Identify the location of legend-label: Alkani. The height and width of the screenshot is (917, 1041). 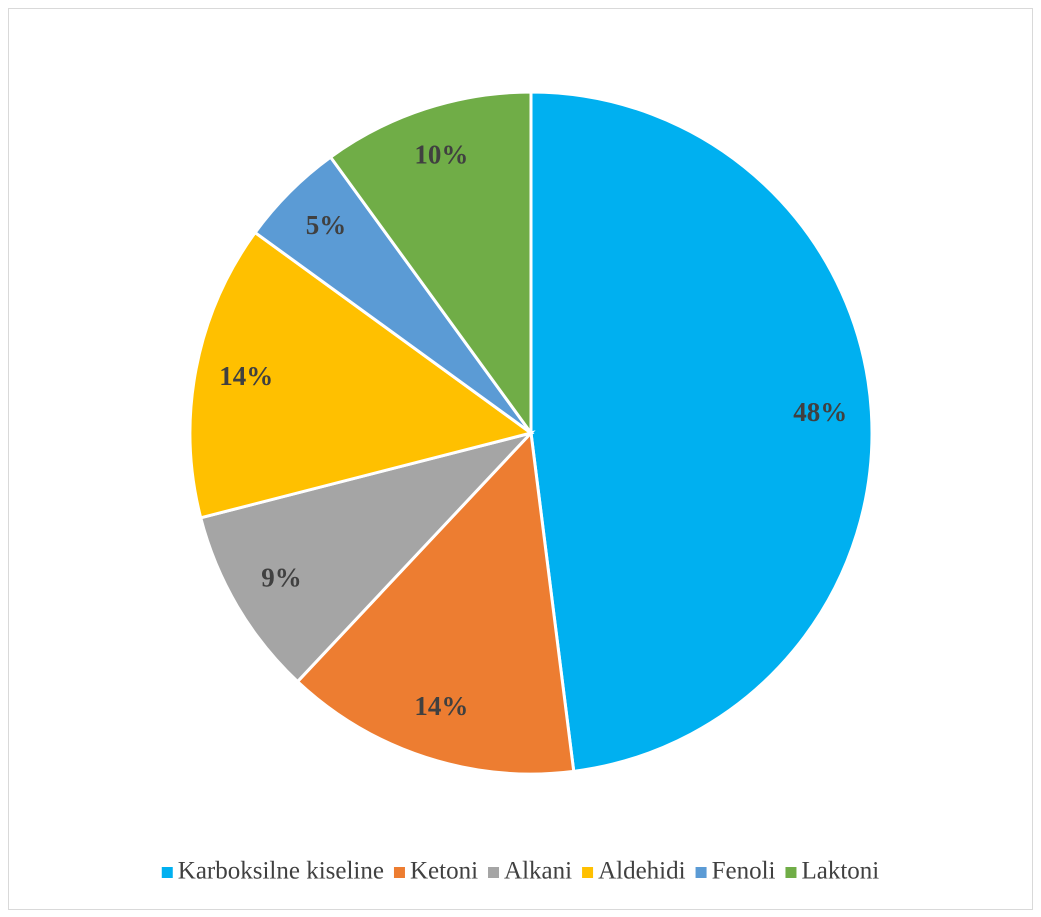
(538, 871).